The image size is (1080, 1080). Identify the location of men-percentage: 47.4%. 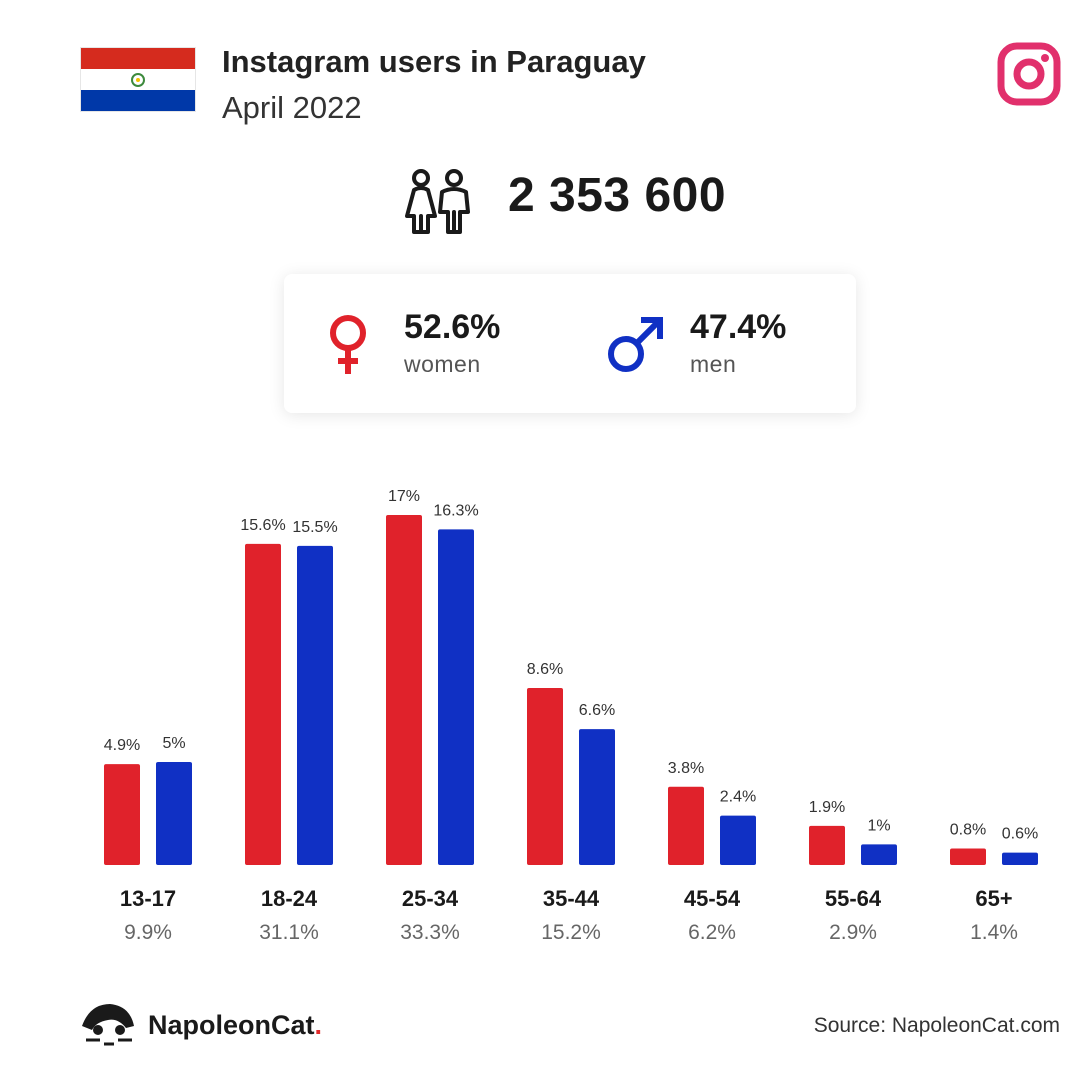
(738, 327).